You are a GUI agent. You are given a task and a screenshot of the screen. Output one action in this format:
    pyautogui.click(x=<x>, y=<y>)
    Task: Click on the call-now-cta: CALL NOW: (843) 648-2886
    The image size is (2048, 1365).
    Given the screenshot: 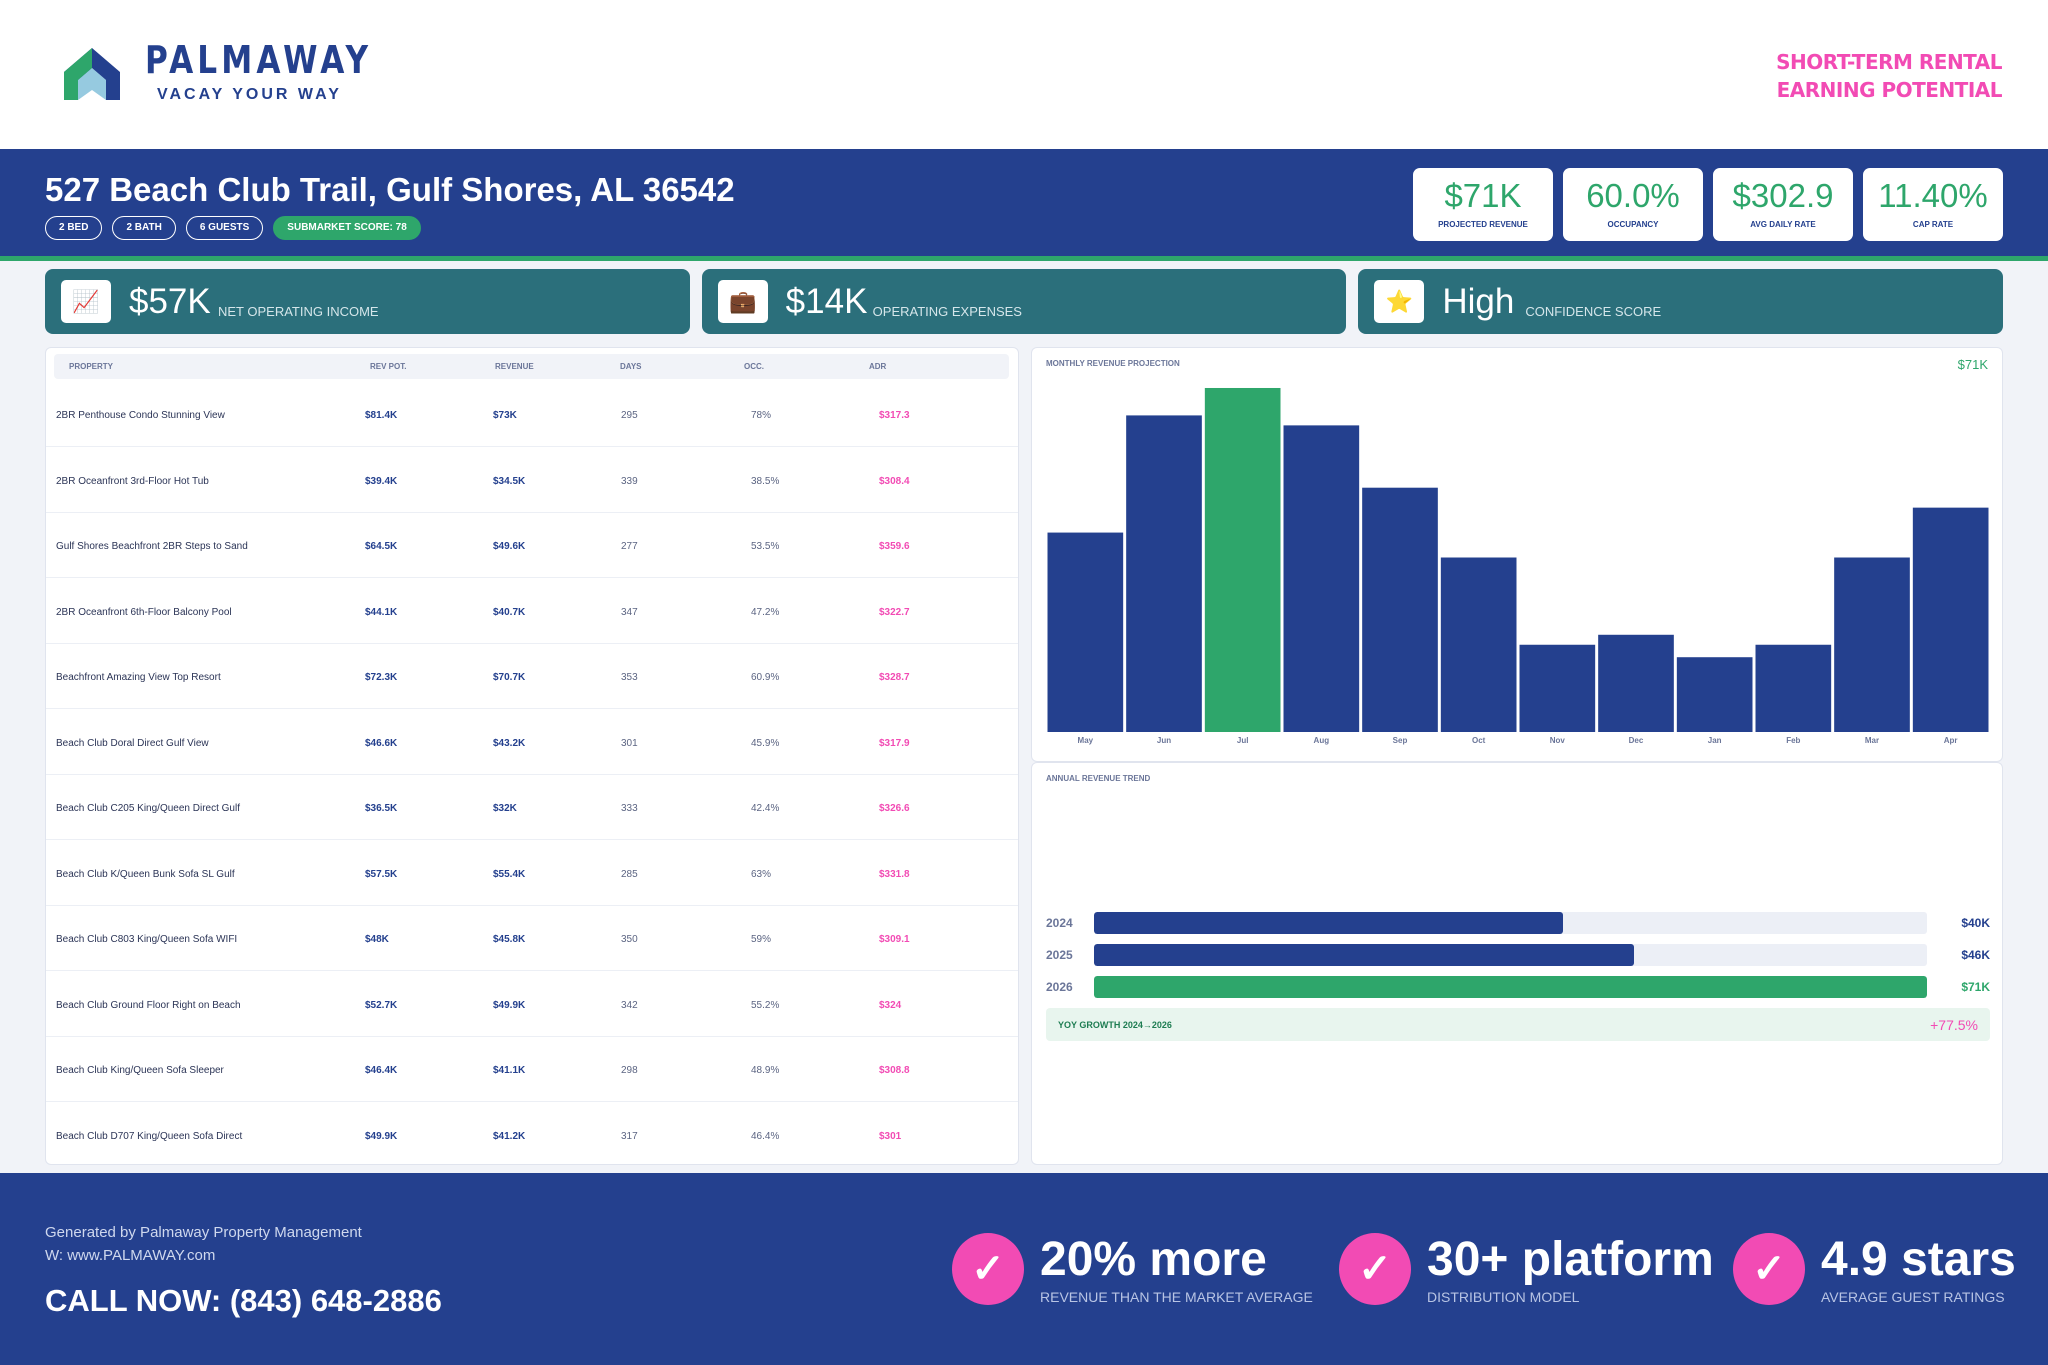 What is the action you would take?
    pyautogui.click(x=243, y=1300)
    